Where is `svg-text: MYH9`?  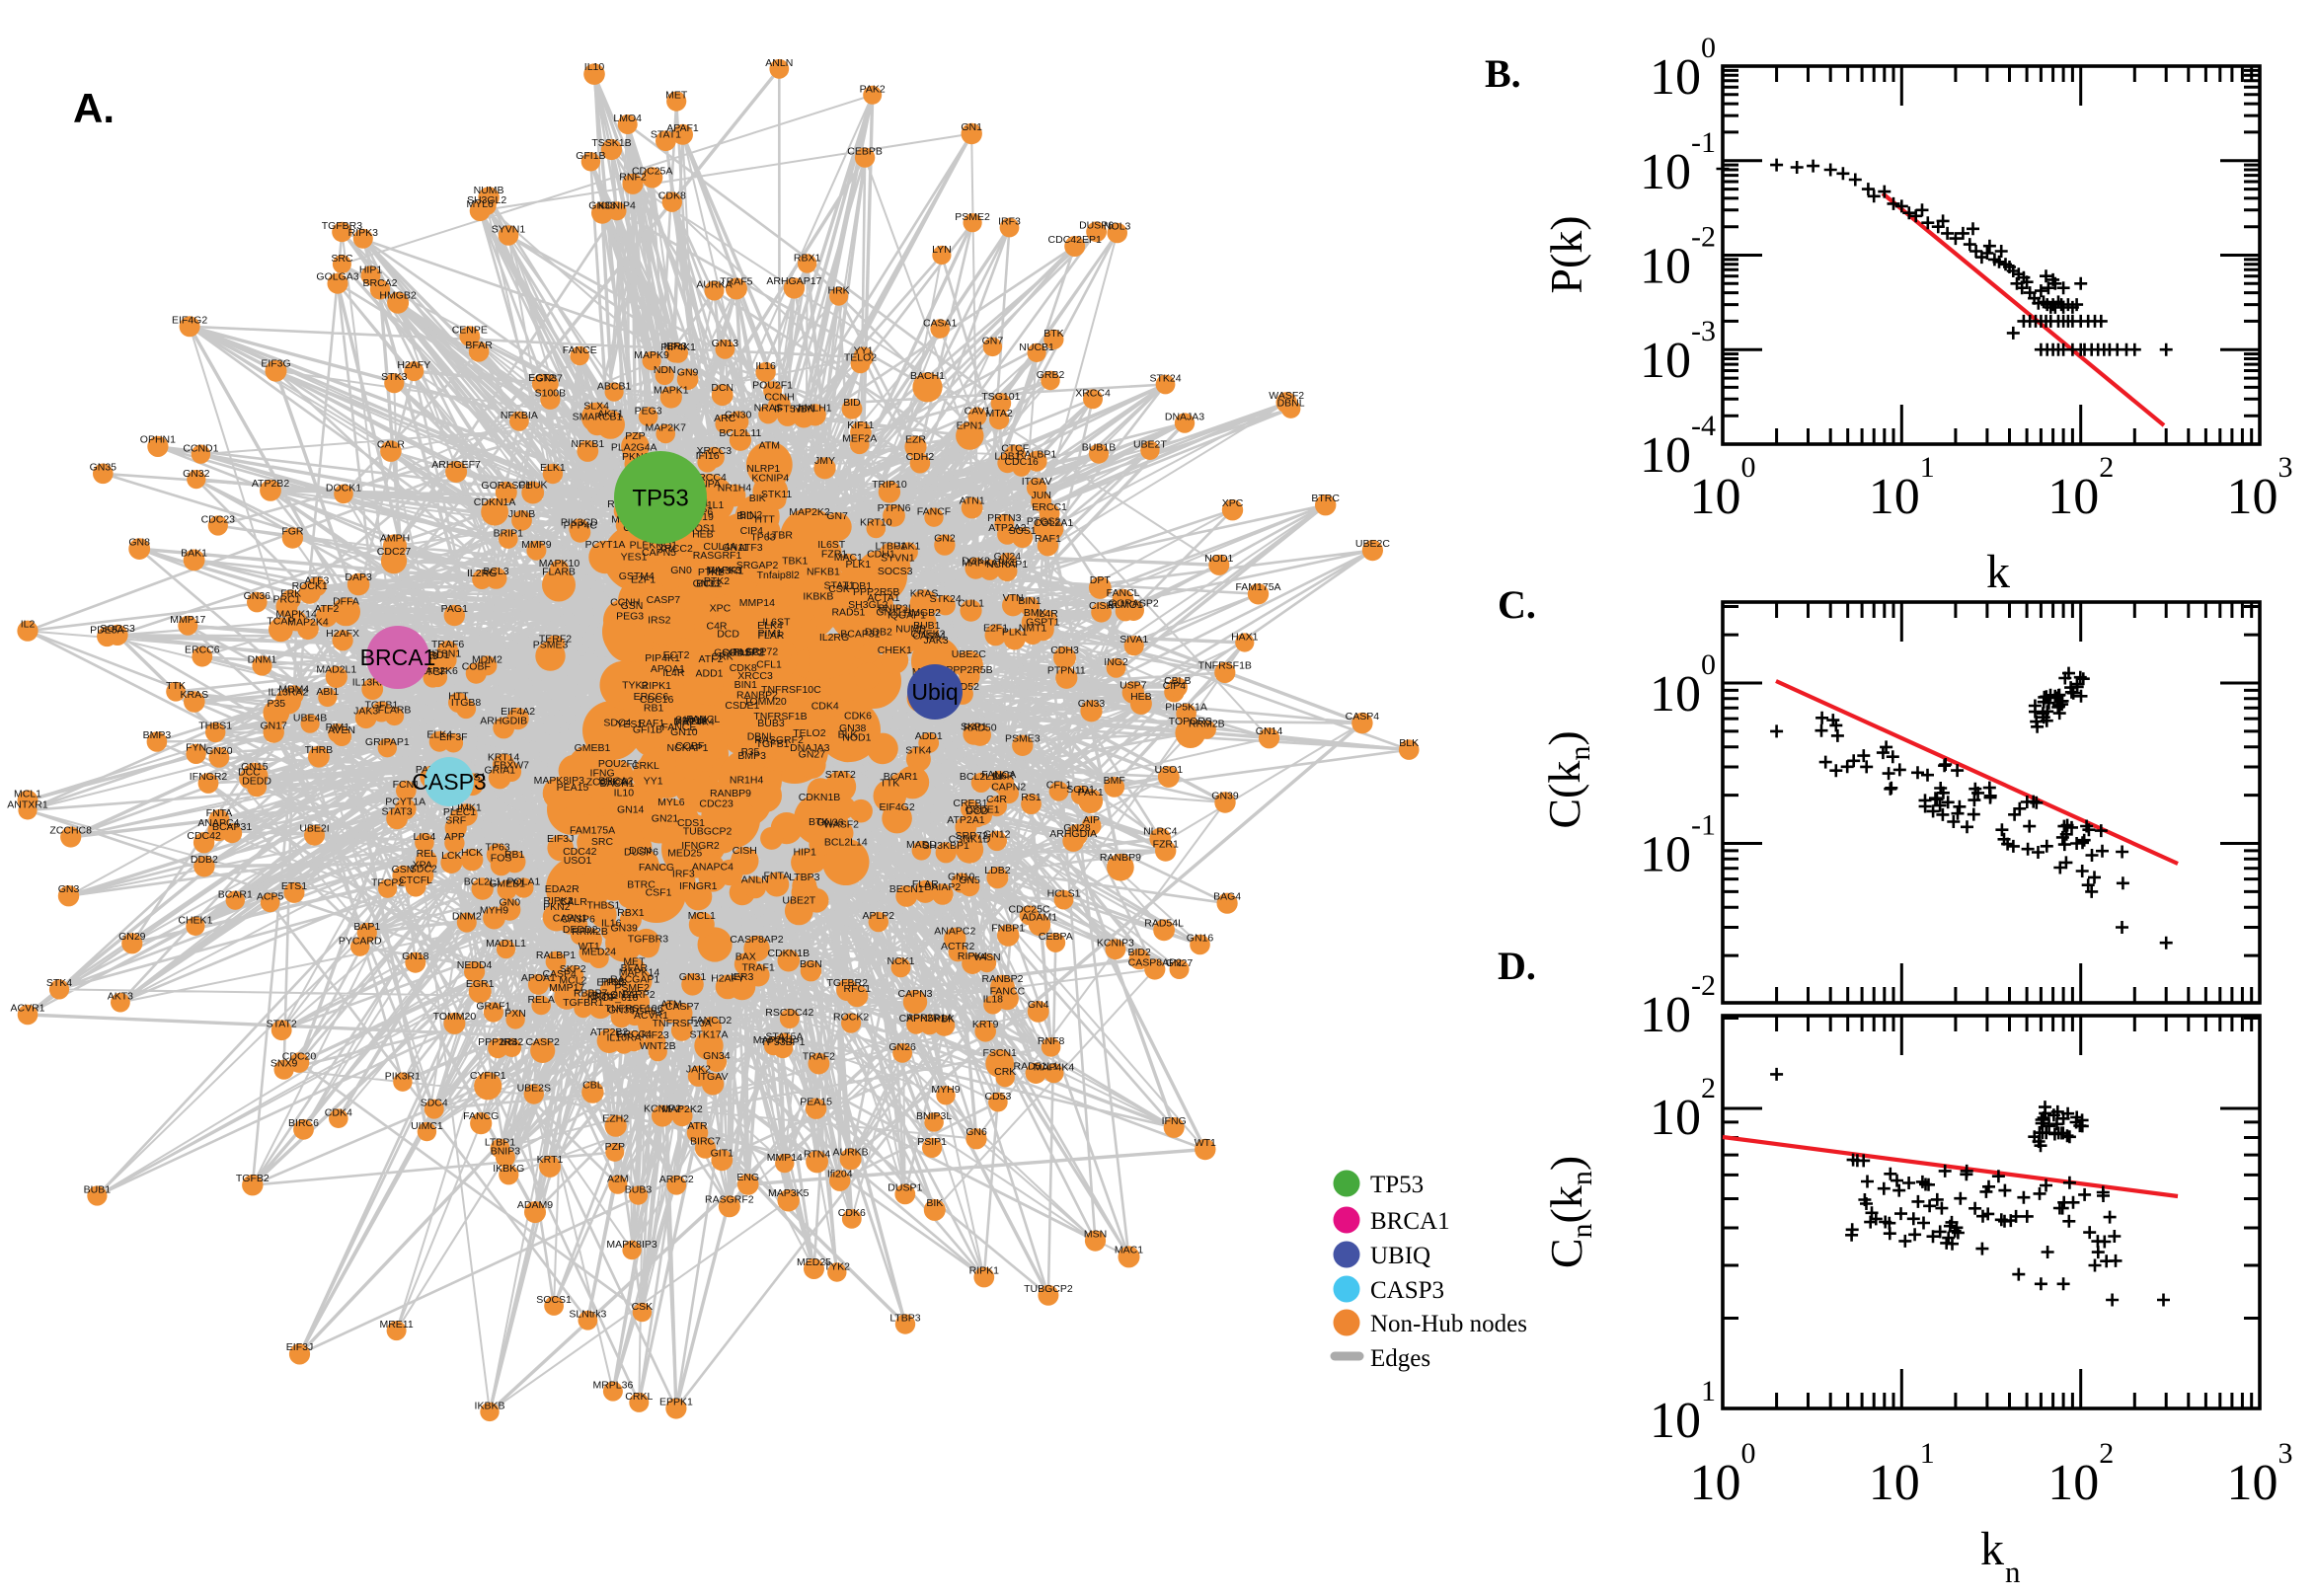
svg-text: MYH9 is located at coordinates (494, 911).